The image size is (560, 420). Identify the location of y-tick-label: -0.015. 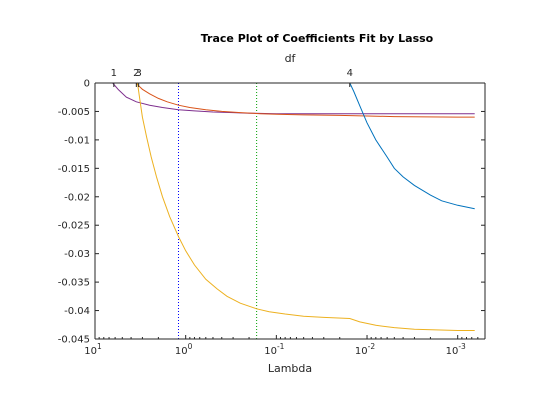
(74, 169).